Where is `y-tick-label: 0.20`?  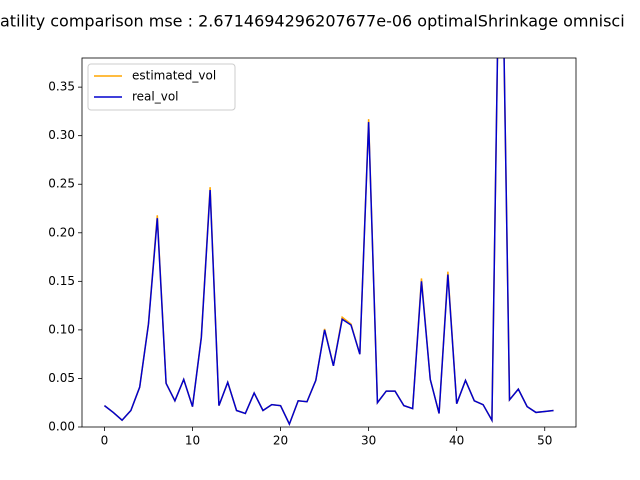 y-tick-label: 0.20 is located at coordinates (61, 232).